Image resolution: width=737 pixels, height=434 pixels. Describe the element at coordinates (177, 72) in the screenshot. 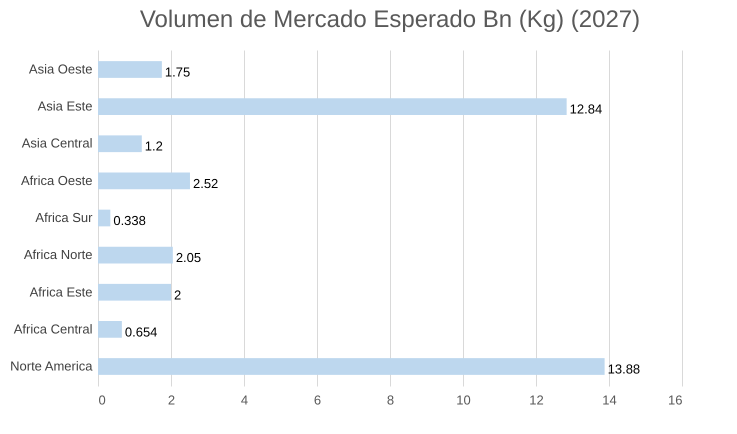

I see `data-label: 1.75` at that location.